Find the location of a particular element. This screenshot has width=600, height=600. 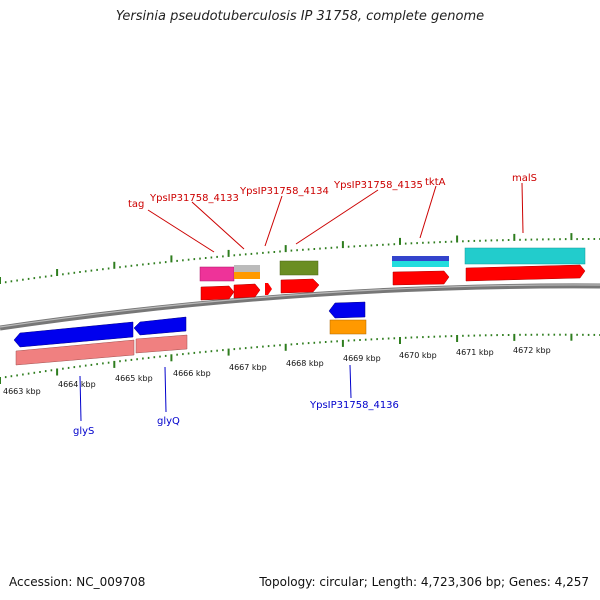

upper-tick-row is located at coordinates (300, 258).